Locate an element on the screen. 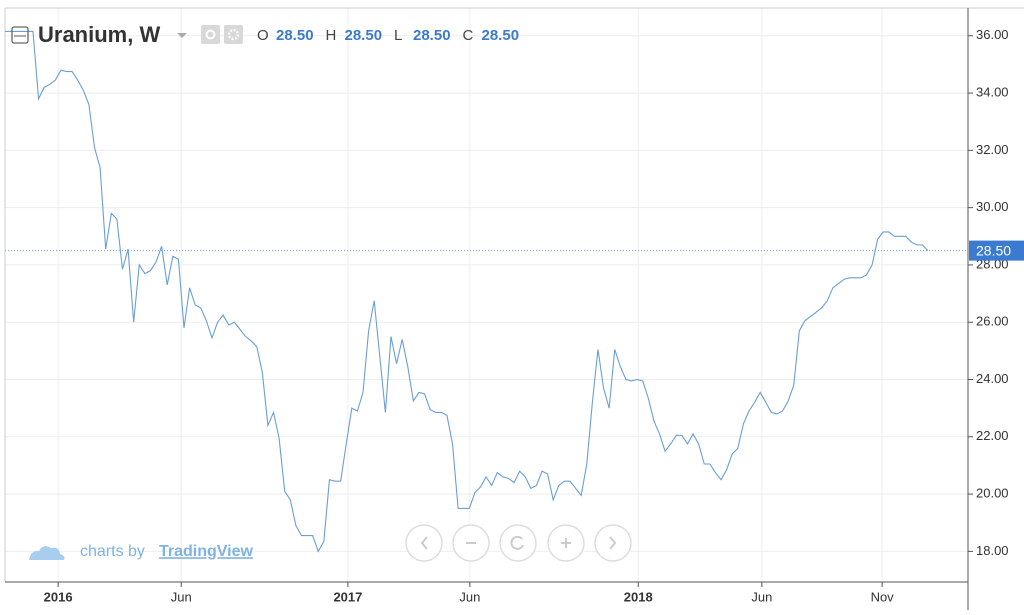 This screenshot has width=1024, height=615. dropdown-arrow is located at coordinates (182, 35).